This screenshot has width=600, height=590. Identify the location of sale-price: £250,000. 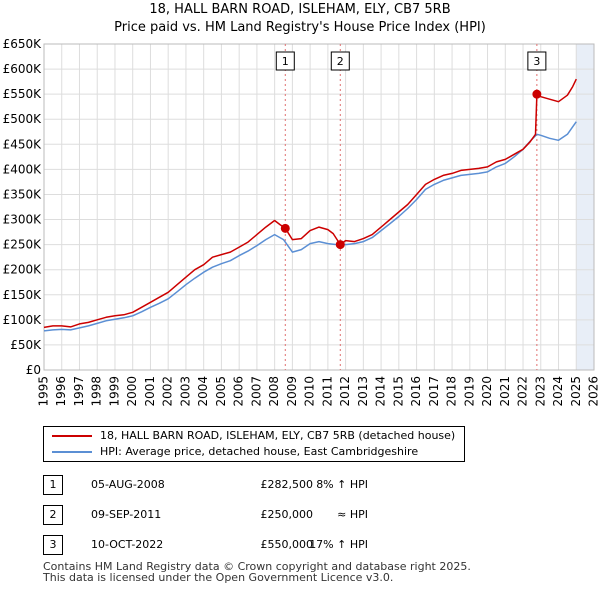
(287, 514).